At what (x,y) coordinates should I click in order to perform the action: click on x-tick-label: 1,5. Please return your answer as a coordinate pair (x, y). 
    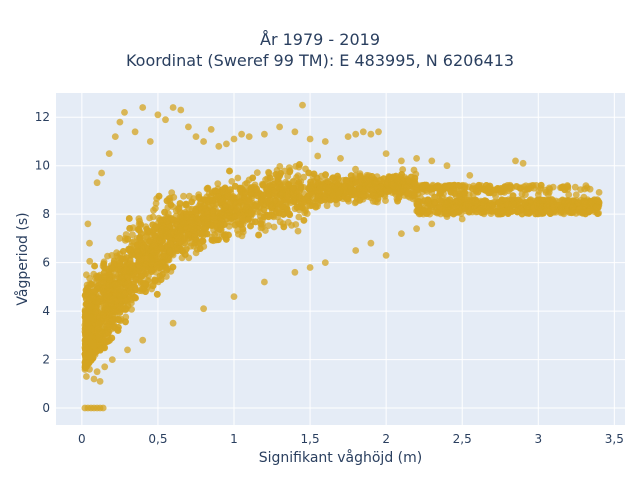
    Looking at the image, I should click on (310, 439).